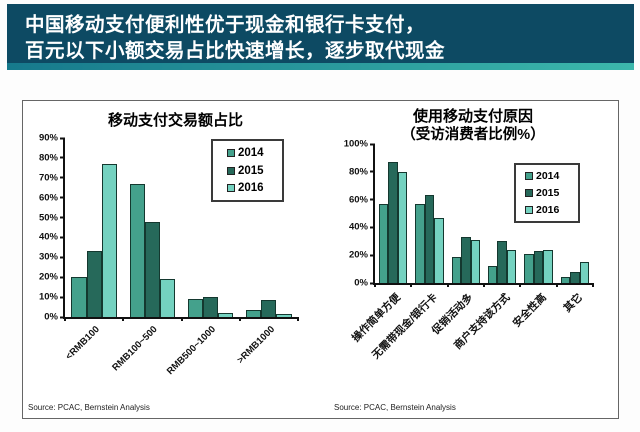 The height and width of the screenshot is (432, 640). Describe the element at coordinates (48, 218) in the screenshot. I see `y-tick-label: 50%` at that location.